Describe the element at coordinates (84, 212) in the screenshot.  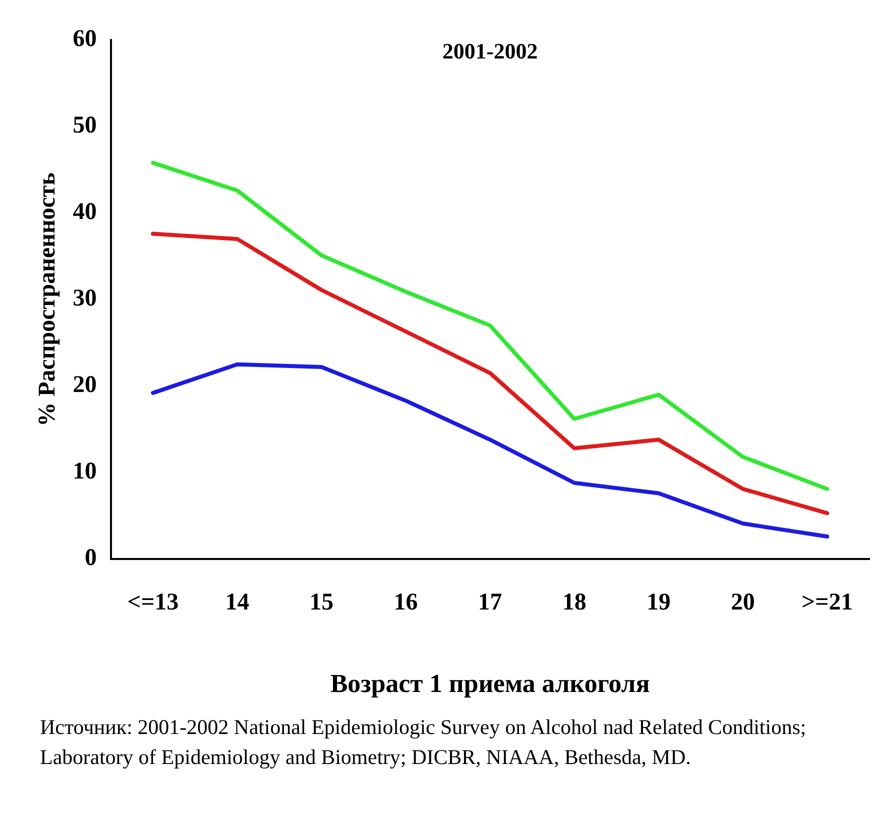
I see `y-tick-label: 40` at that location.